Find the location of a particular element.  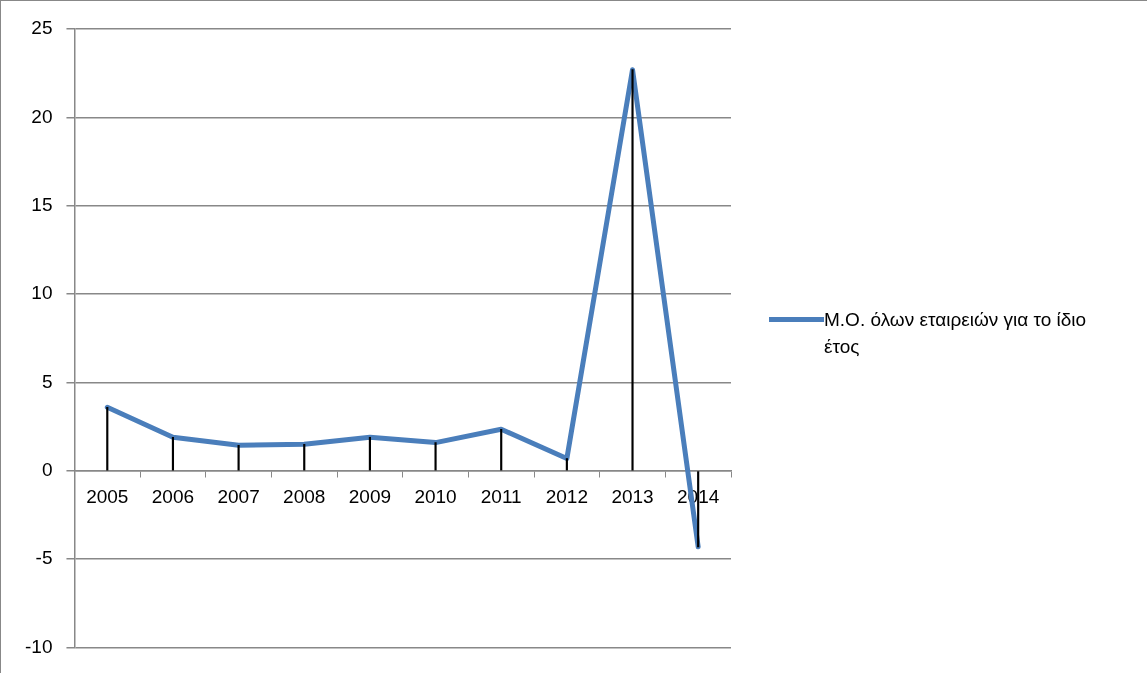

y-tick-label: 20 is located at coordinates (42, 116).